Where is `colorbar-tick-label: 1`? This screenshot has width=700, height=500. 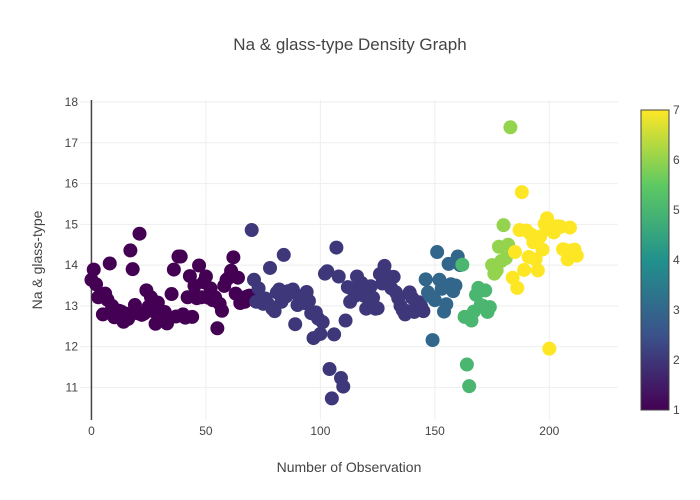 colorbar-tick-label: 1 is located at coordinates (676, 410).